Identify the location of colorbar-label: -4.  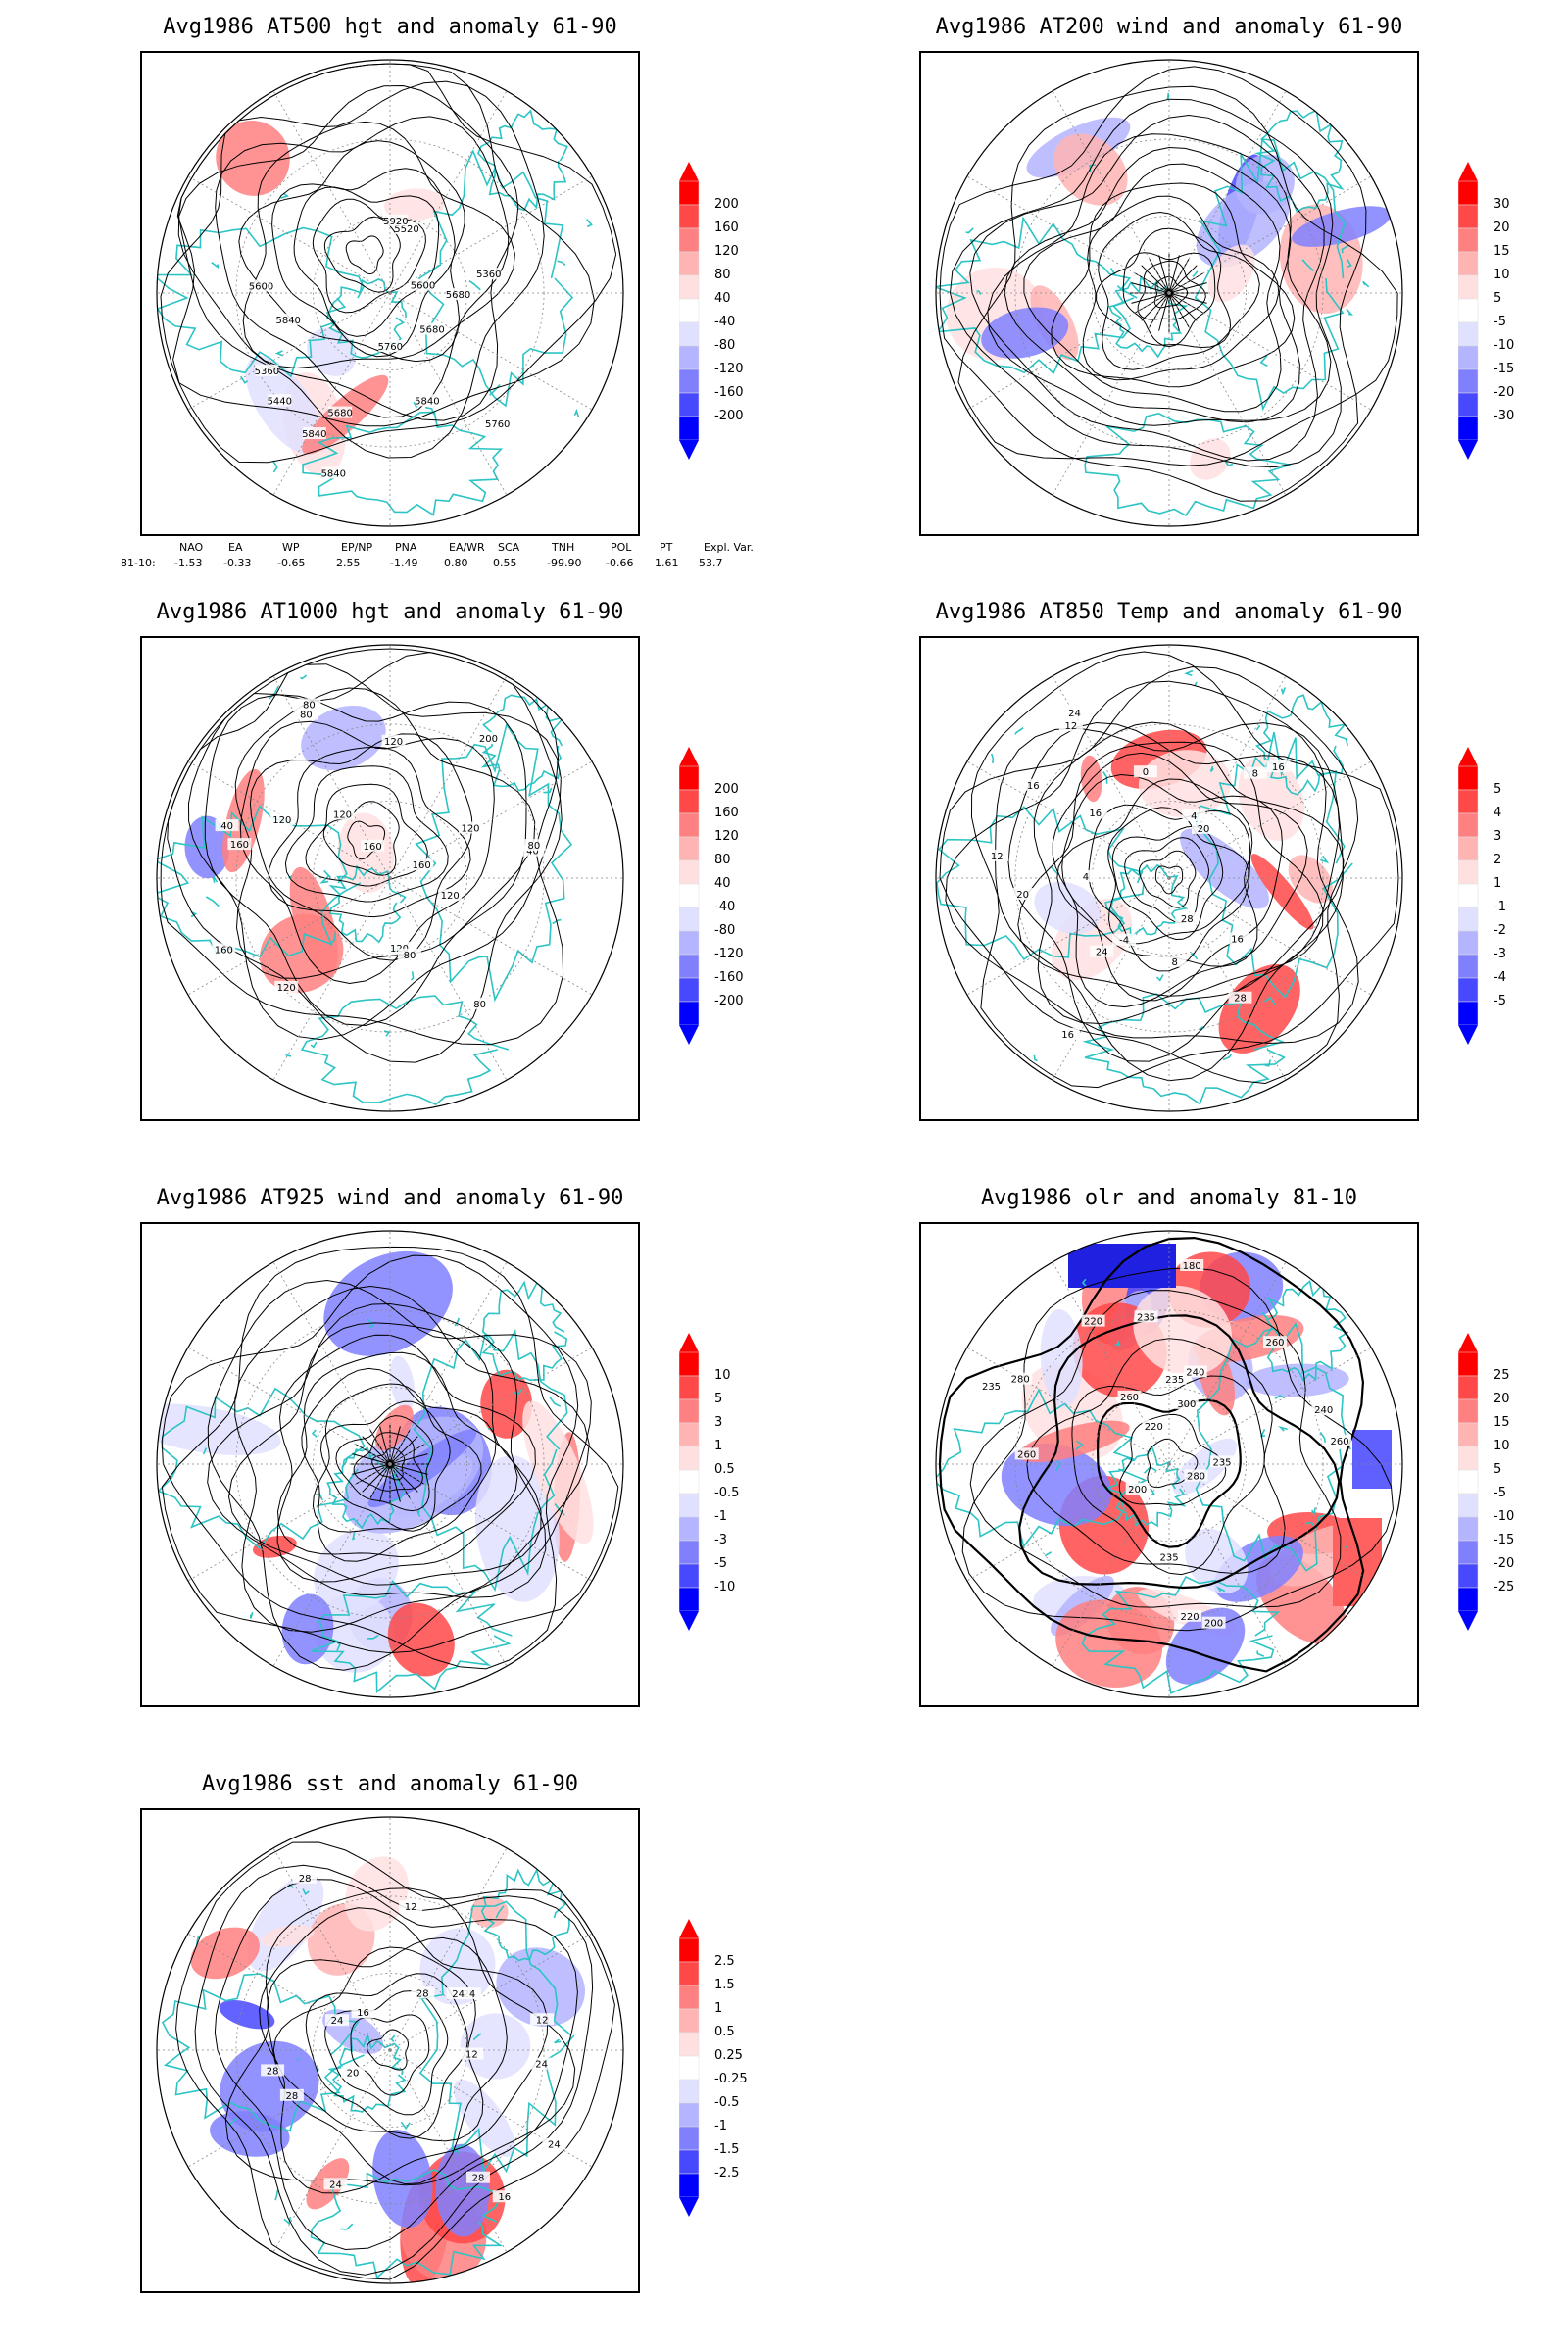
(1500, 977).